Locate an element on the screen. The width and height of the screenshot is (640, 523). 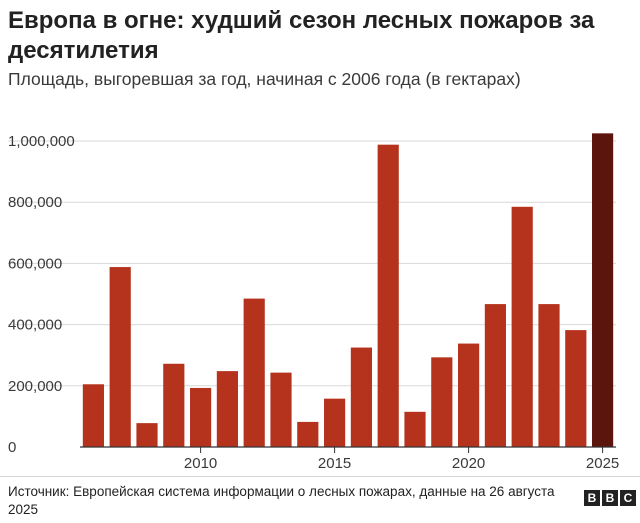
bar-2018 is located at coordinates (415, 429).